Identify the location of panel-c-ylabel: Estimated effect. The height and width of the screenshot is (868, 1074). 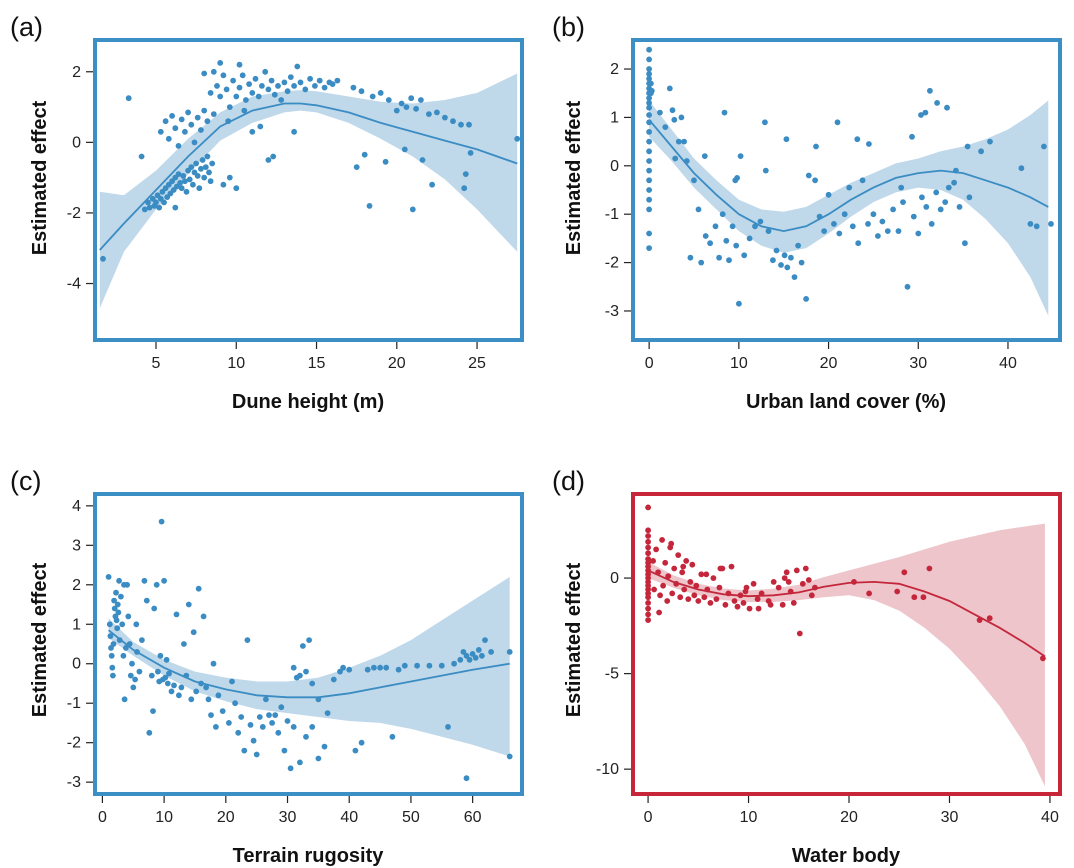
(40, 639).